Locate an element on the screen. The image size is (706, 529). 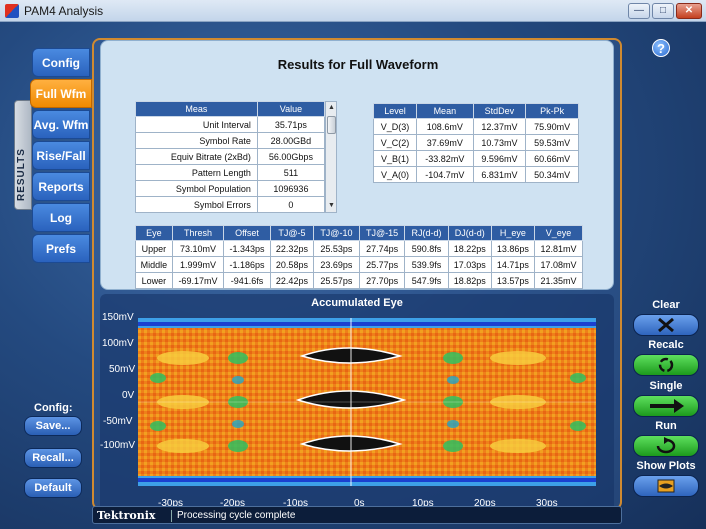
meas-name: Pattern Length is located at coordinates (196, 172).